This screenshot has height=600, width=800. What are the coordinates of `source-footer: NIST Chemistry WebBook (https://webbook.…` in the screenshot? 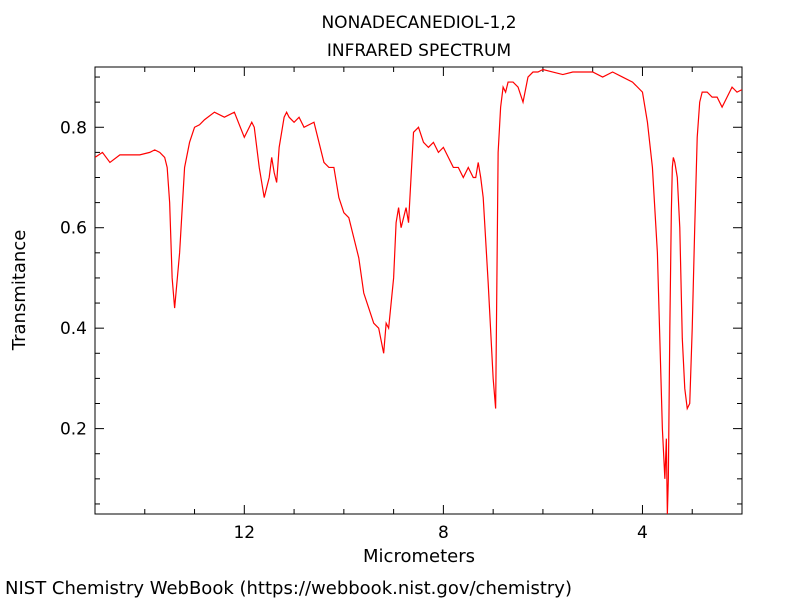 It's located at (288, 588).